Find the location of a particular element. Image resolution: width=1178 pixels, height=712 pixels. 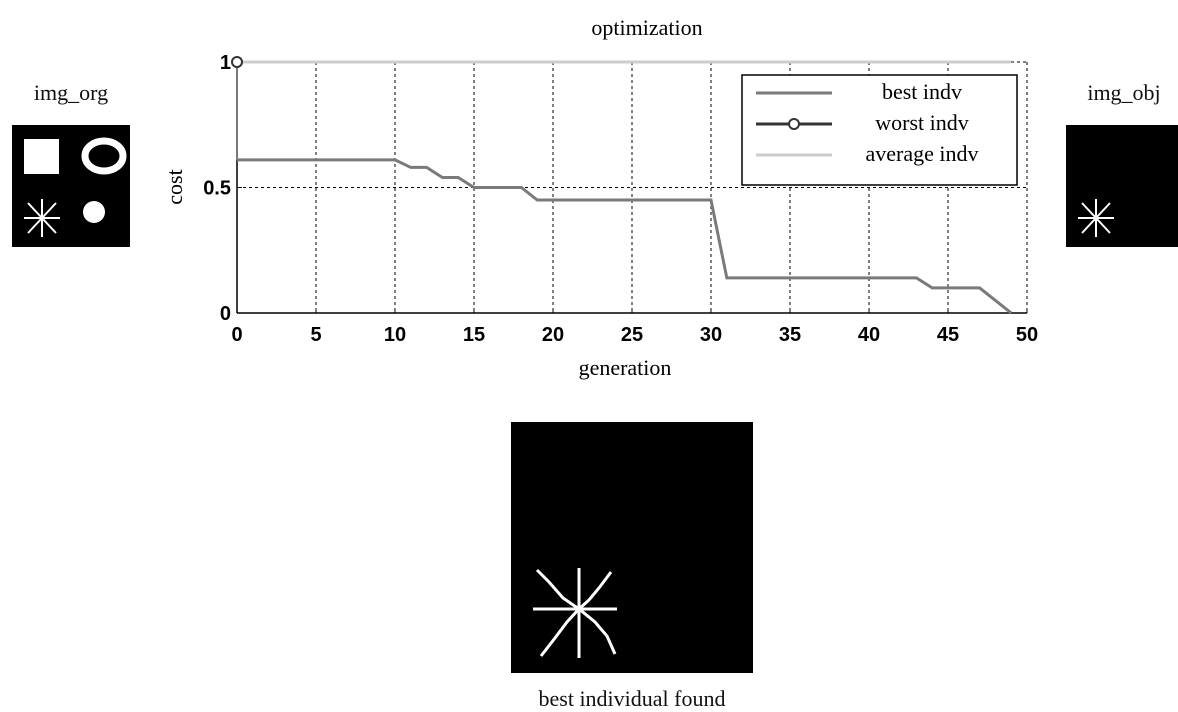

legend-label: average indv is located at coordinates (922, 153).